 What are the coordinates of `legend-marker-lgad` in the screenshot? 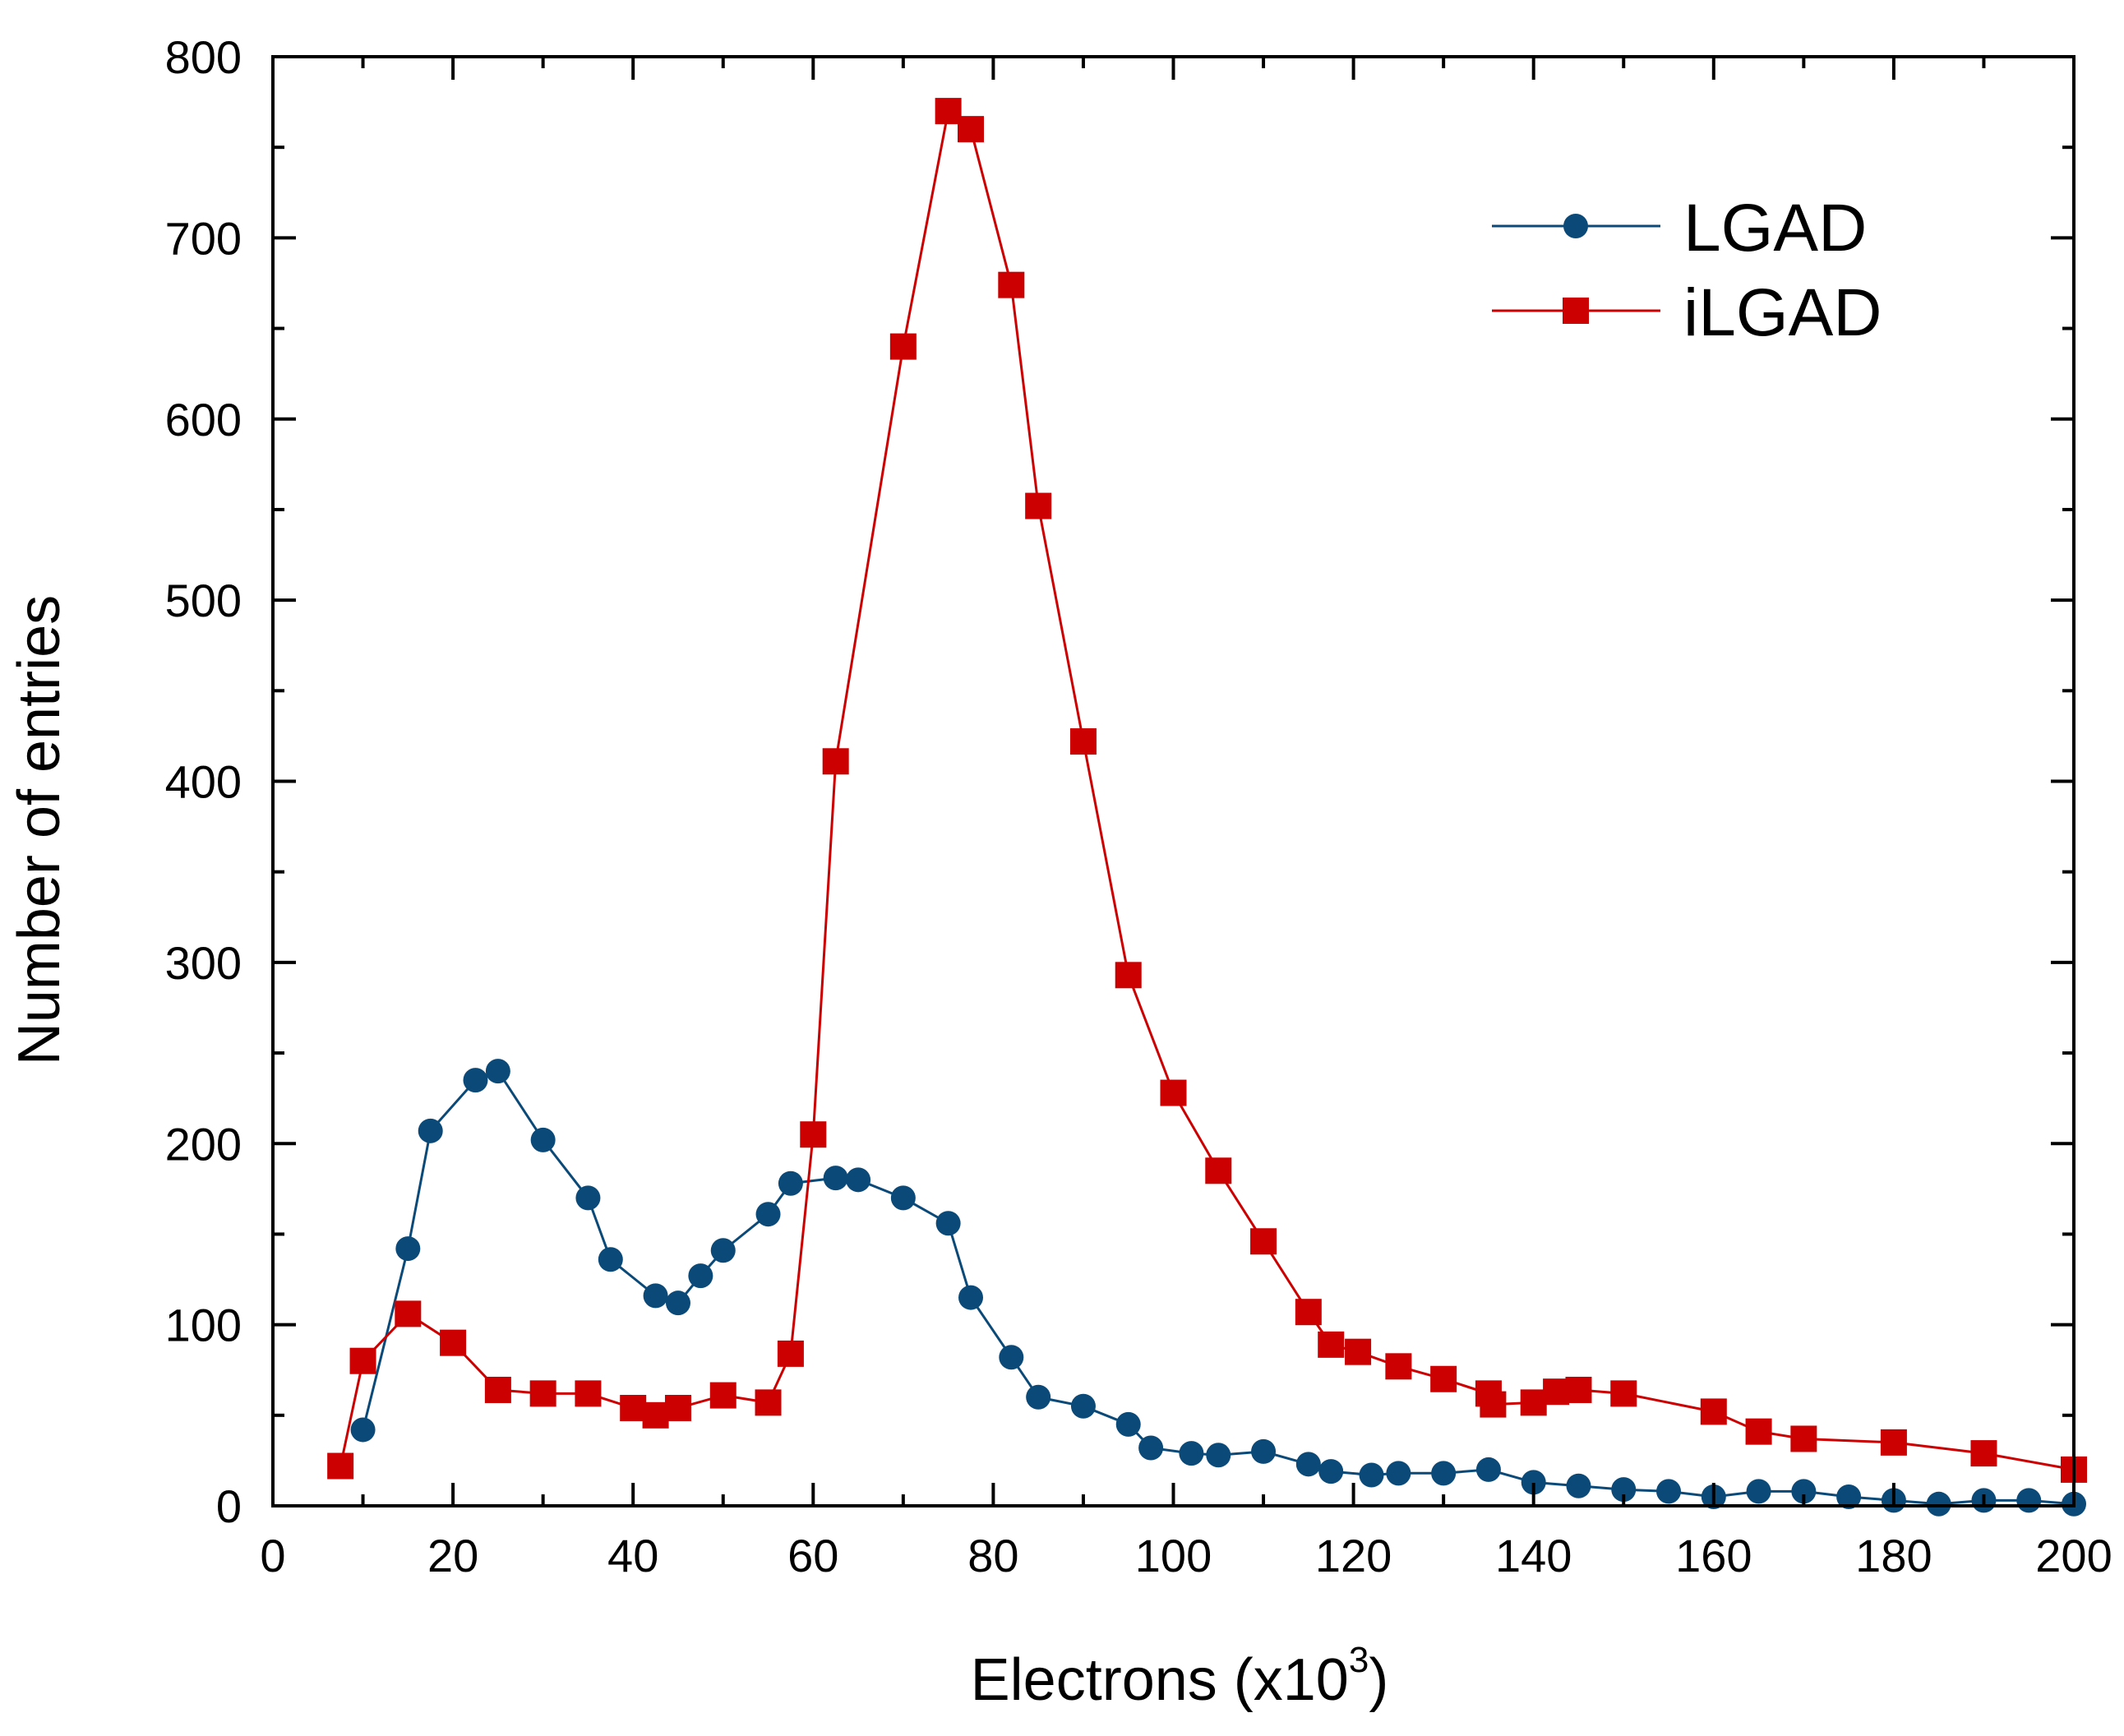 It's located at (1575, 226).